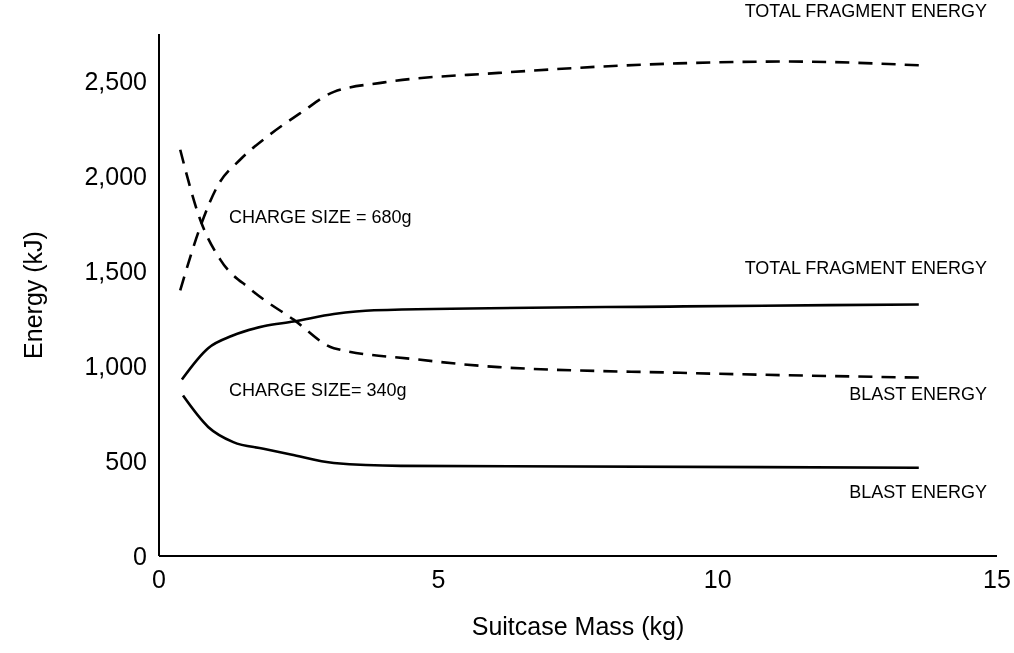 Image resolution: width=1014 pixels, height=653 pixels. Describe the element at coordinates (997, 579) in the screenshot. I see `x-tick-label: 15` at that location.